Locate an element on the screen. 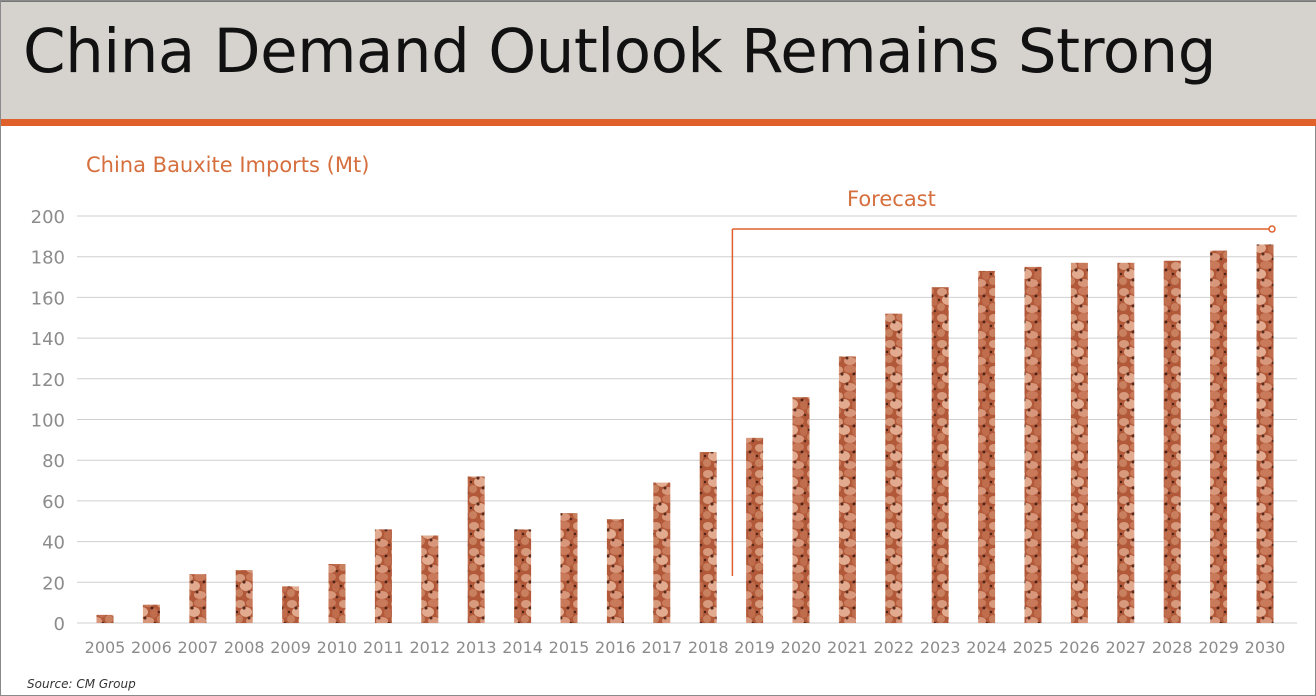 This screenshot has height=696, width=1316. y-tick-label: 40 is located at coordinates (53, 543).